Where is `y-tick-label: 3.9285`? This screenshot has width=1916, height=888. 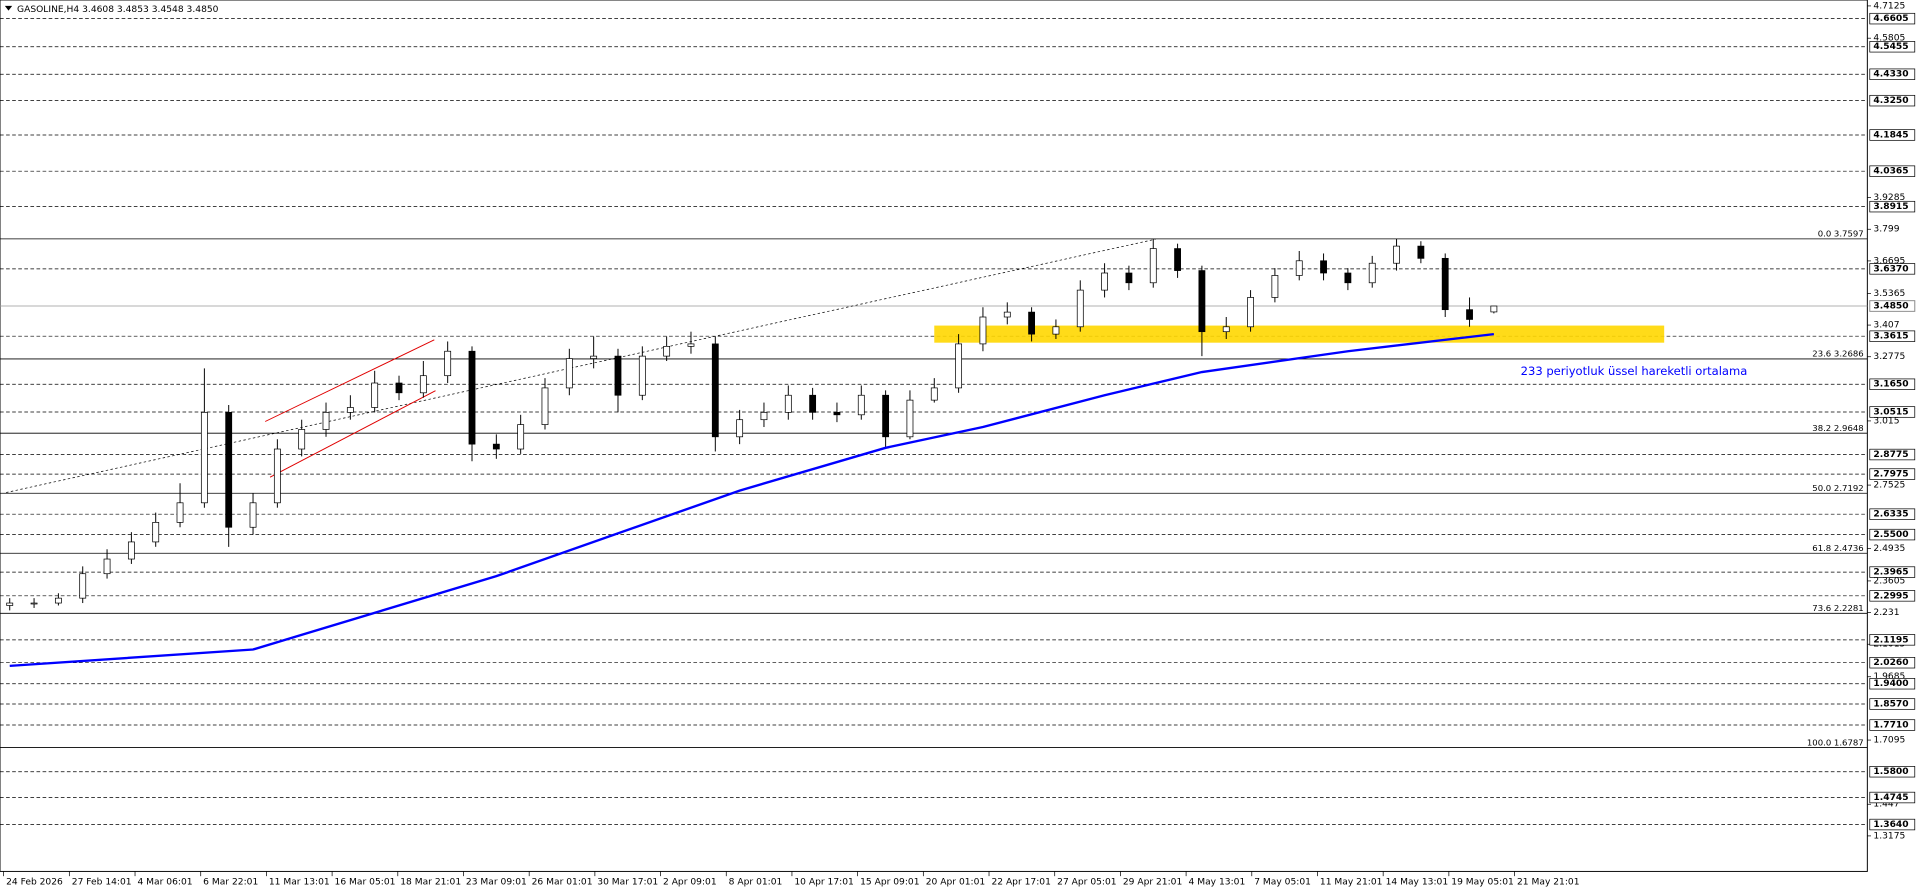 y-tick-label: 3.9285 is located at coordinates (1889, 198).